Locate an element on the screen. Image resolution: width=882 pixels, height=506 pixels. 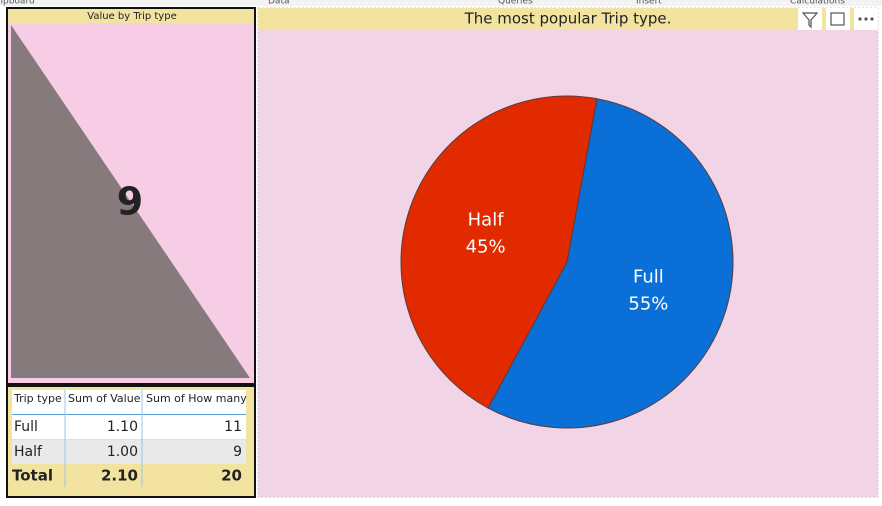
ribbon-label: Insert is located at coordinates (649, 3).